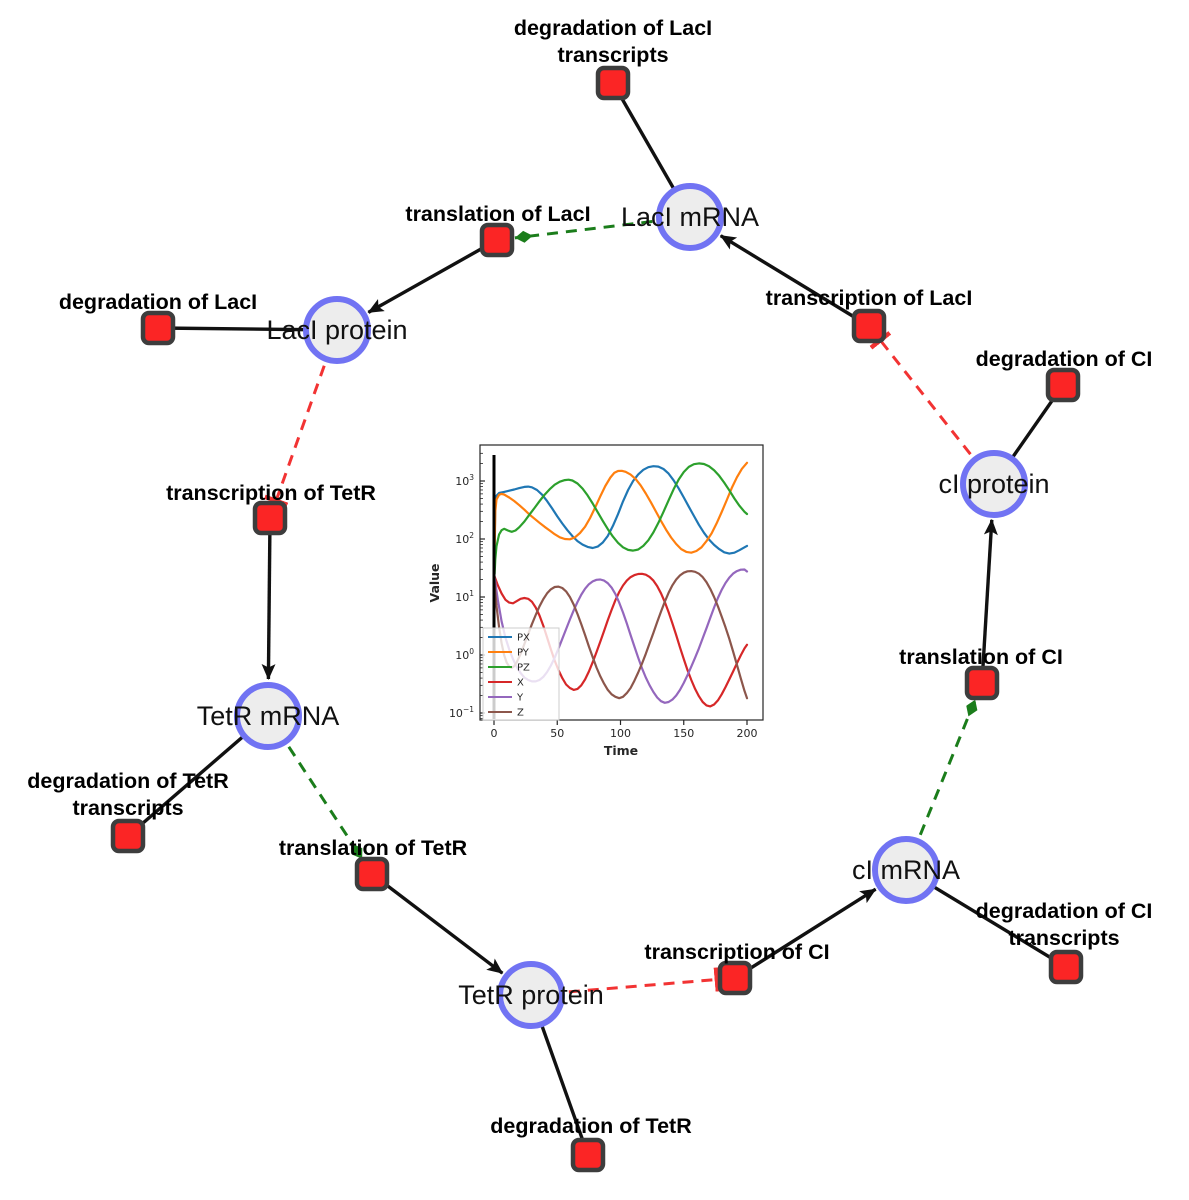  What do you see at coordinates (464, 538) in the screenshot?
I see `y-tick-1e2: 10²` at bounding box center [464, 538].